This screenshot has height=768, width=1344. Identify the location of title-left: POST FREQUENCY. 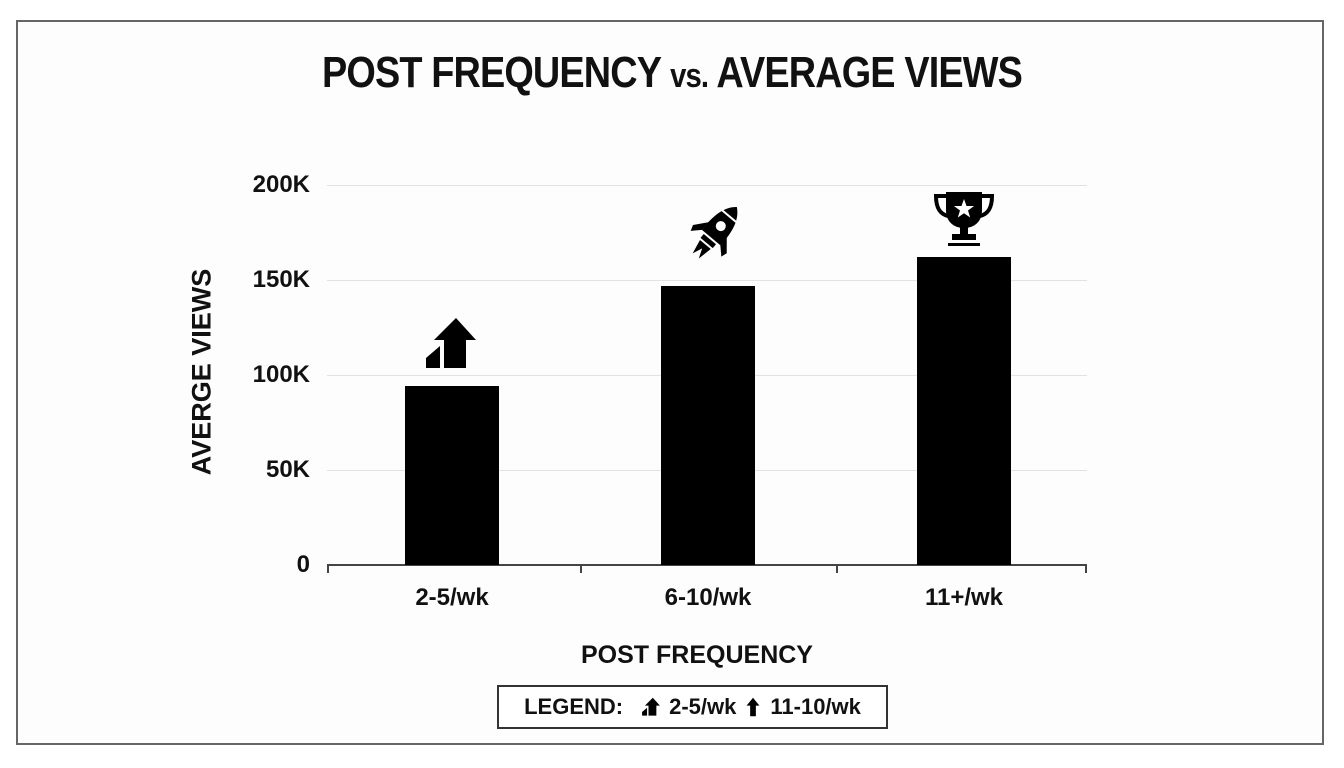
(491, 72).